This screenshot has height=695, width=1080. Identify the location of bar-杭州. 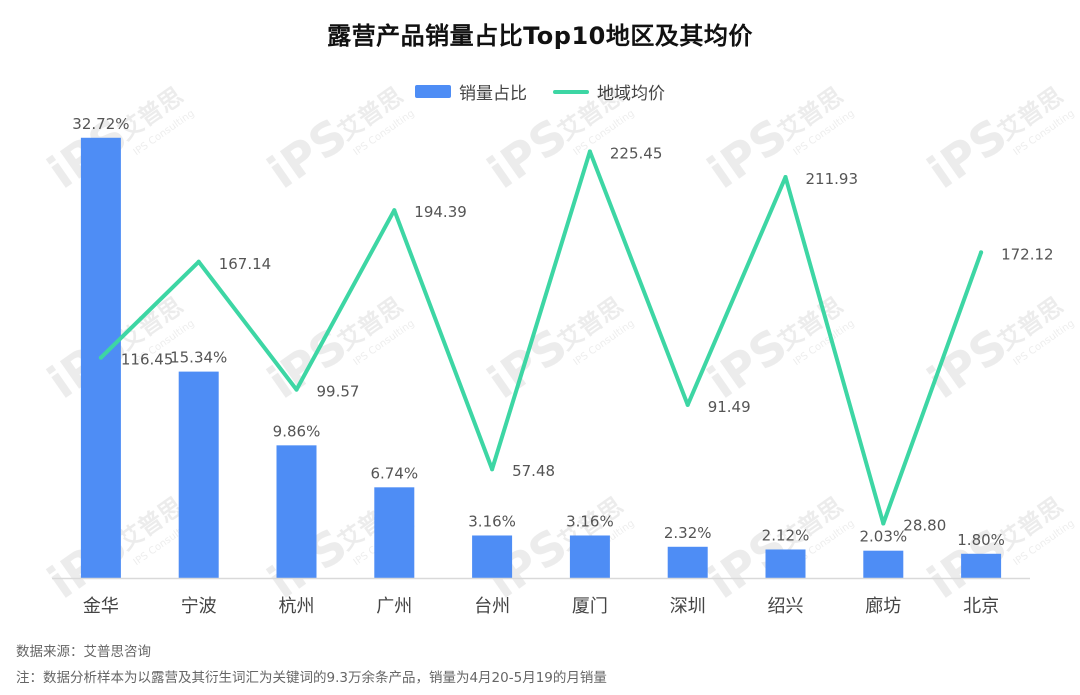
(296, 511).